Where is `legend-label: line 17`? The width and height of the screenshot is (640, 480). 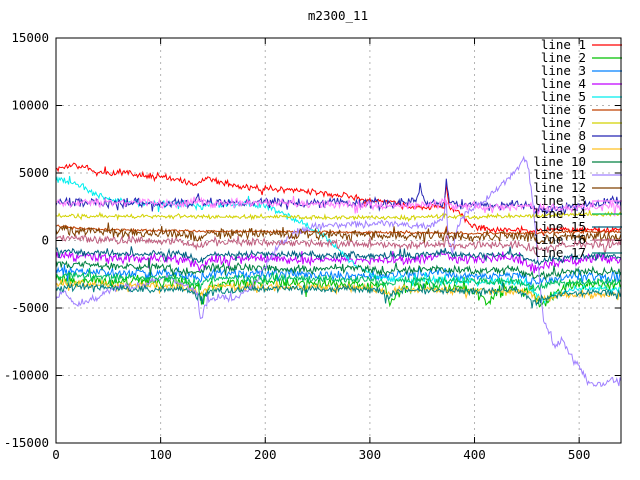 legend-label: line 17 is located at coordinates (559, 252).